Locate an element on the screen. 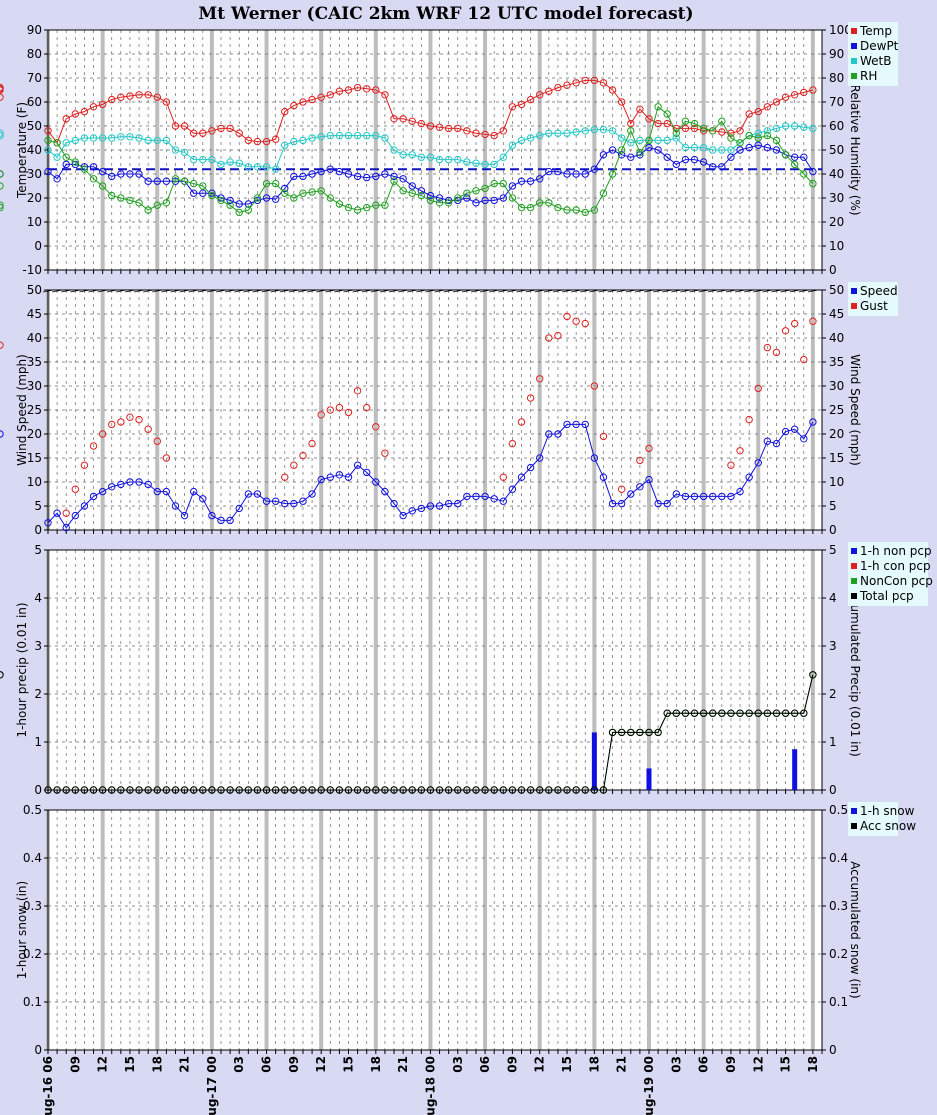 The width and height of the screenshot is (937, 1115). line-temp is located at coordinates (430, 111).